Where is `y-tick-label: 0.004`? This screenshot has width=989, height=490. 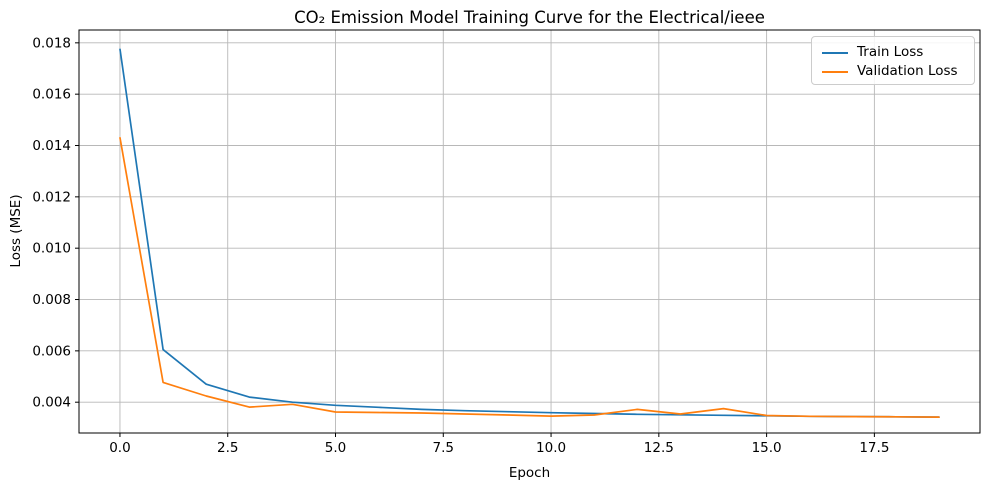
y-tick-label: 0.004 is located at coordinates (51, 403).